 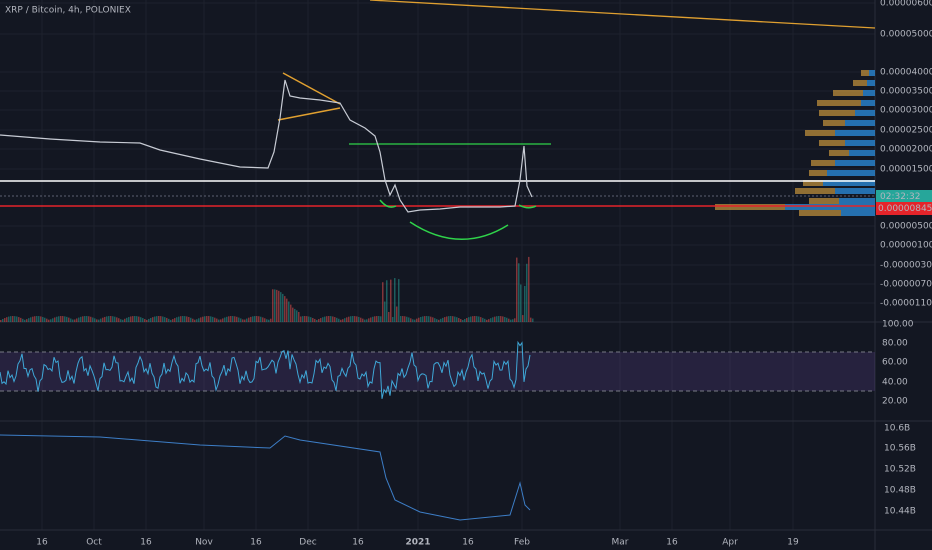 I want to click on price-tick-label: 0.00005000, so click(x=906, y=35).